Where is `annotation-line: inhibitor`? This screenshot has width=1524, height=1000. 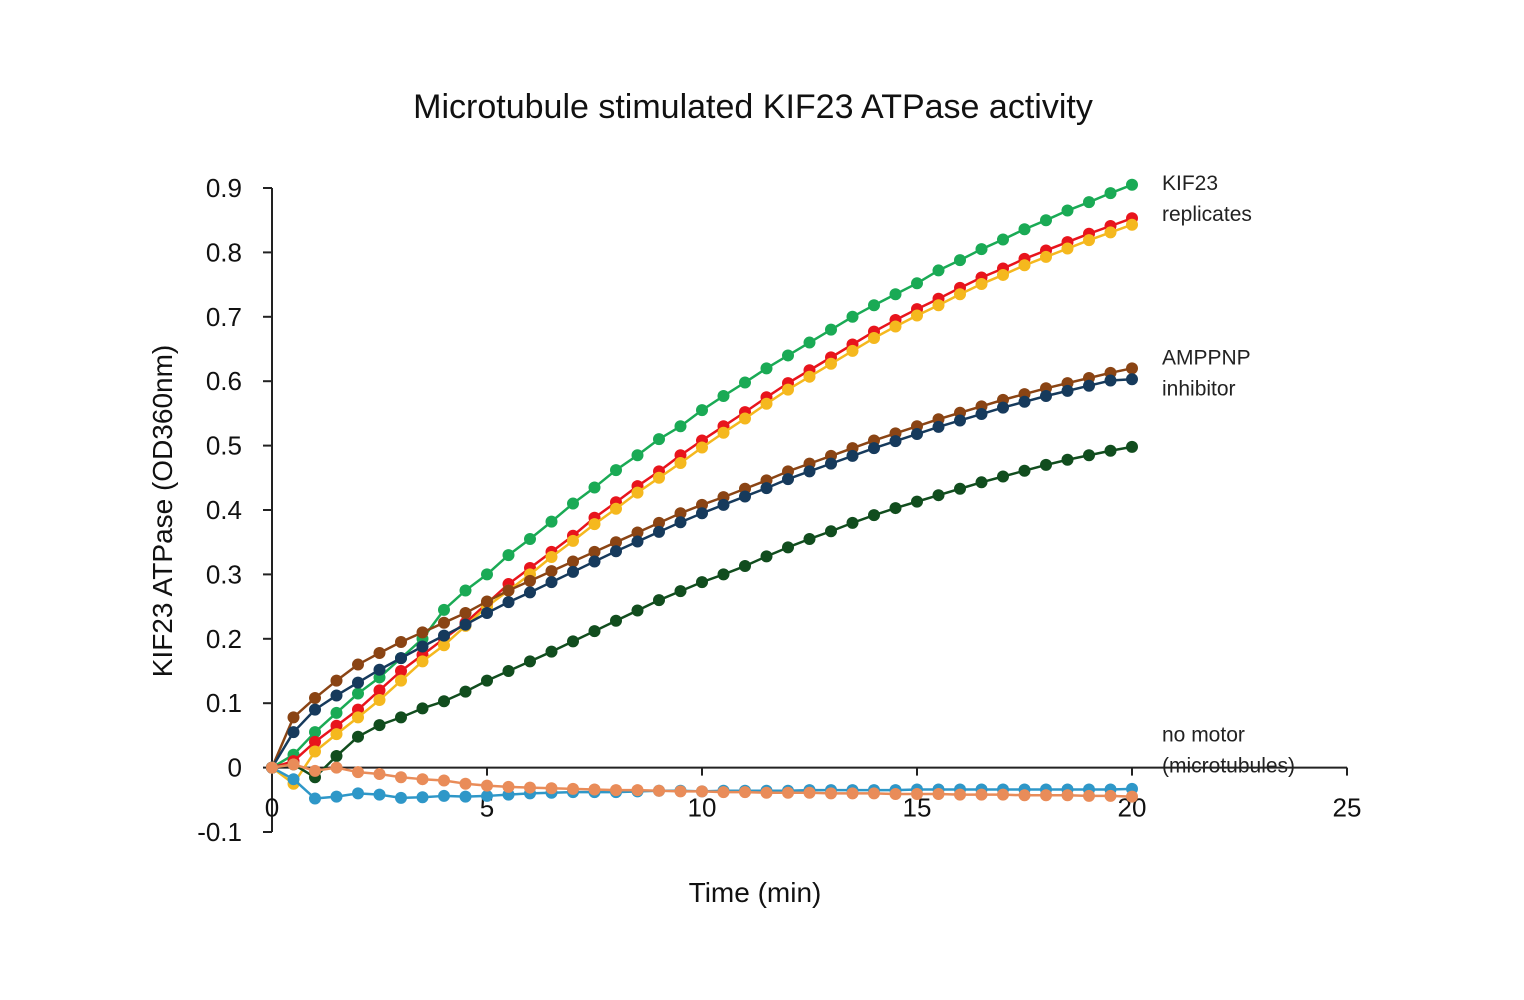 annotation-line: inhibitor is located at coordinates (1199, 388).